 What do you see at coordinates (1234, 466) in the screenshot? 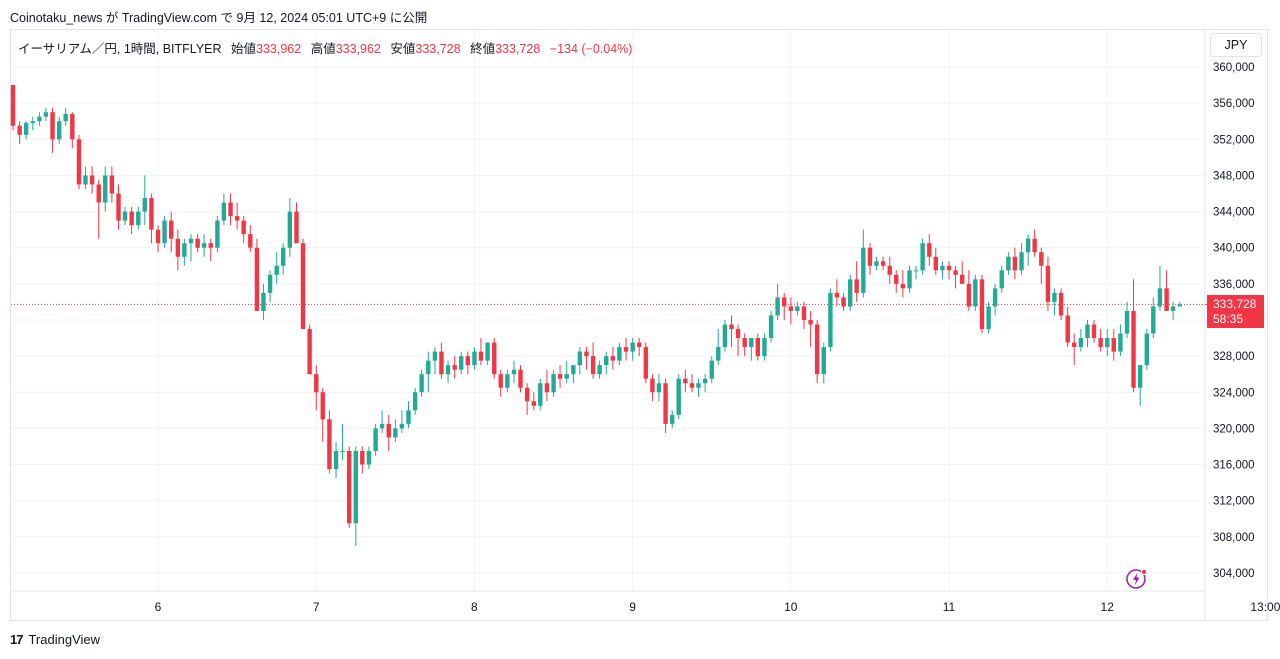
I see `y-tick-label: 316,000` at bounding box center [1234, 466].